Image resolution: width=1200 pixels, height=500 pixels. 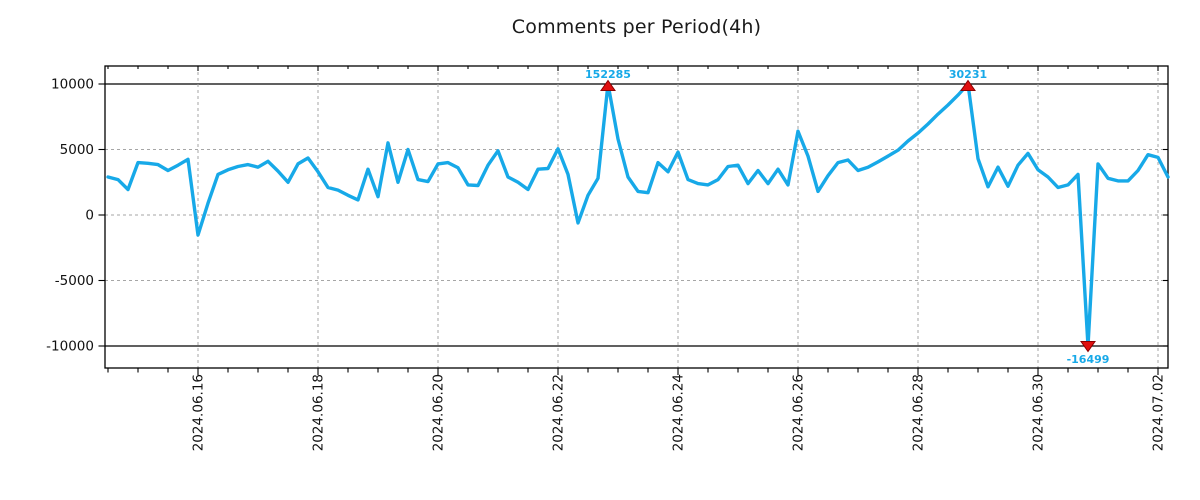 What do you see at coordinates (77, 150) in the screenshot?
I see `y-tick-label: 5000` at bounding box center [77, 150].